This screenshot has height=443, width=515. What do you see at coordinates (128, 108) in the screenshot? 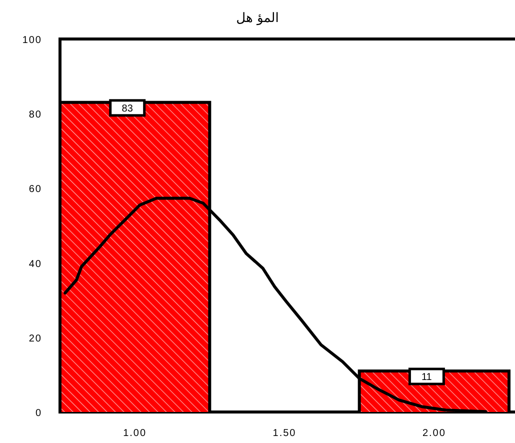
I see `data-label: 83` at bounding box center [128, 108].